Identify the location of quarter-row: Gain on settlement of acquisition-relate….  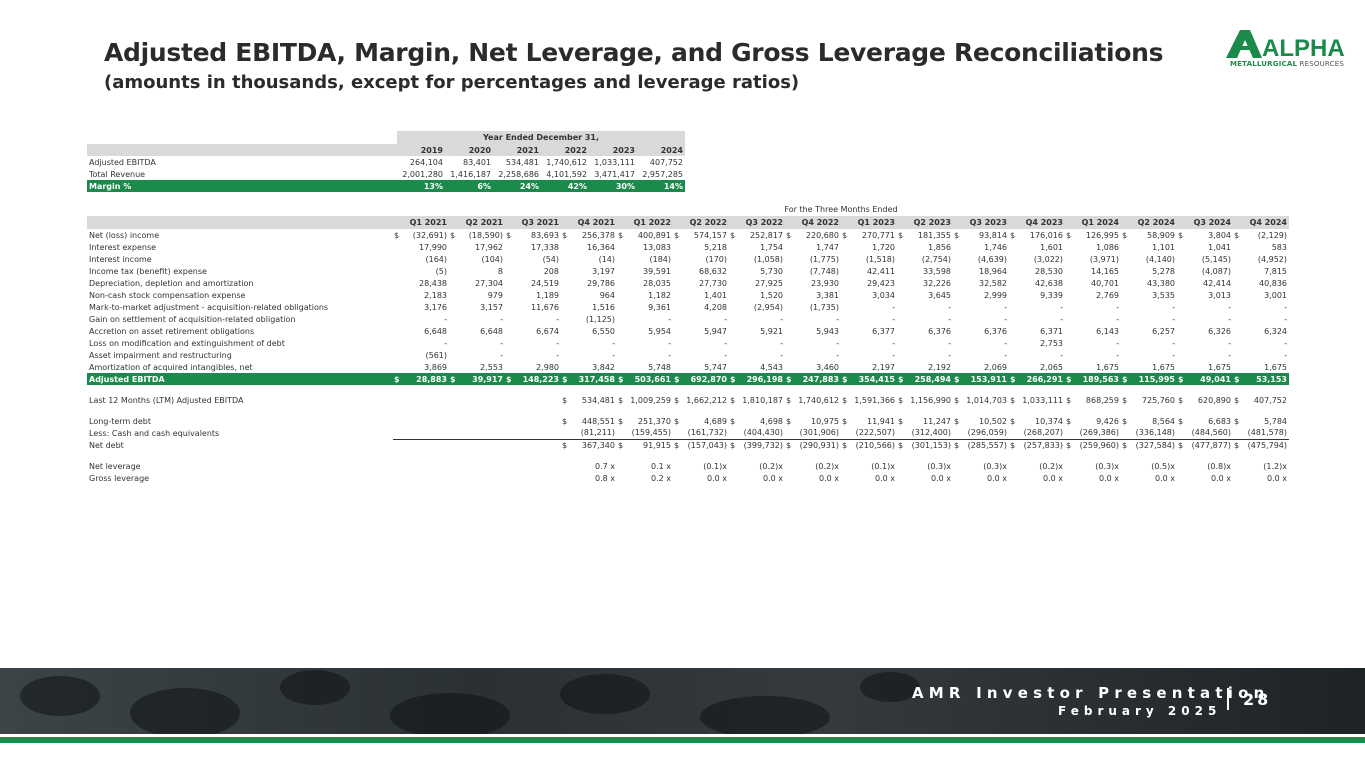
(688, 319).